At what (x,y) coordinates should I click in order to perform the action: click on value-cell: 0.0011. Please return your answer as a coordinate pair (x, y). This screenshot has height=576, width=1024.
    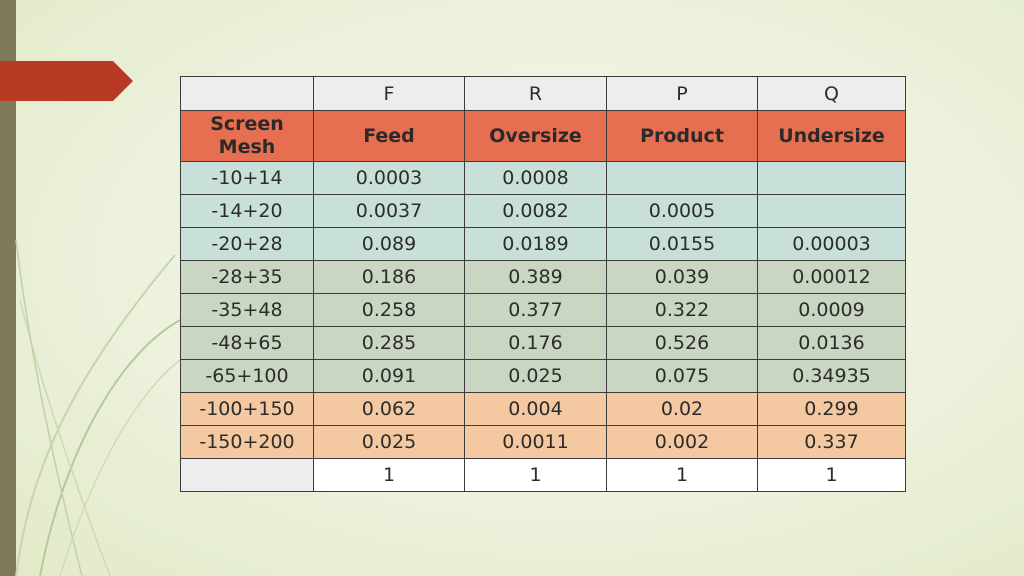
    Looking at the image, I should click on (535, 442).